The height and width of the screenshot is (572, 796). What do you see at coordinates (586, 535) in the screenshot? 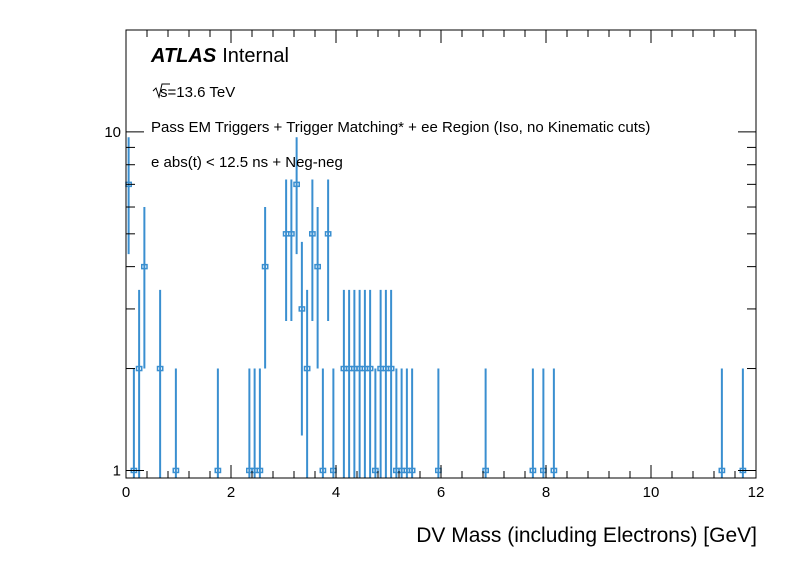
I see `x-axis-title: DV Mass (including Electrons) [GeV]` at bounding box center [586, 535].